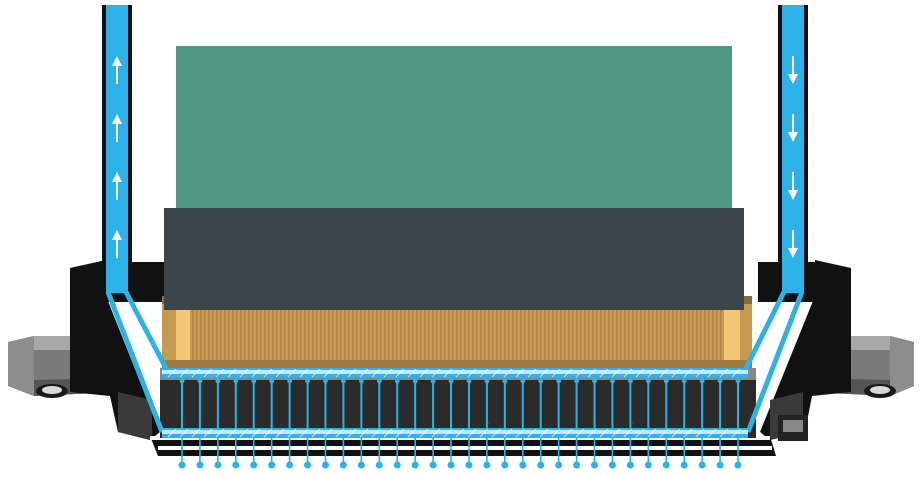 The image size is (921, 477). What do you see at coordinates (183, 335) in the screenshot?
I see `left-highlight-strip` at bounding box center [183, 335].